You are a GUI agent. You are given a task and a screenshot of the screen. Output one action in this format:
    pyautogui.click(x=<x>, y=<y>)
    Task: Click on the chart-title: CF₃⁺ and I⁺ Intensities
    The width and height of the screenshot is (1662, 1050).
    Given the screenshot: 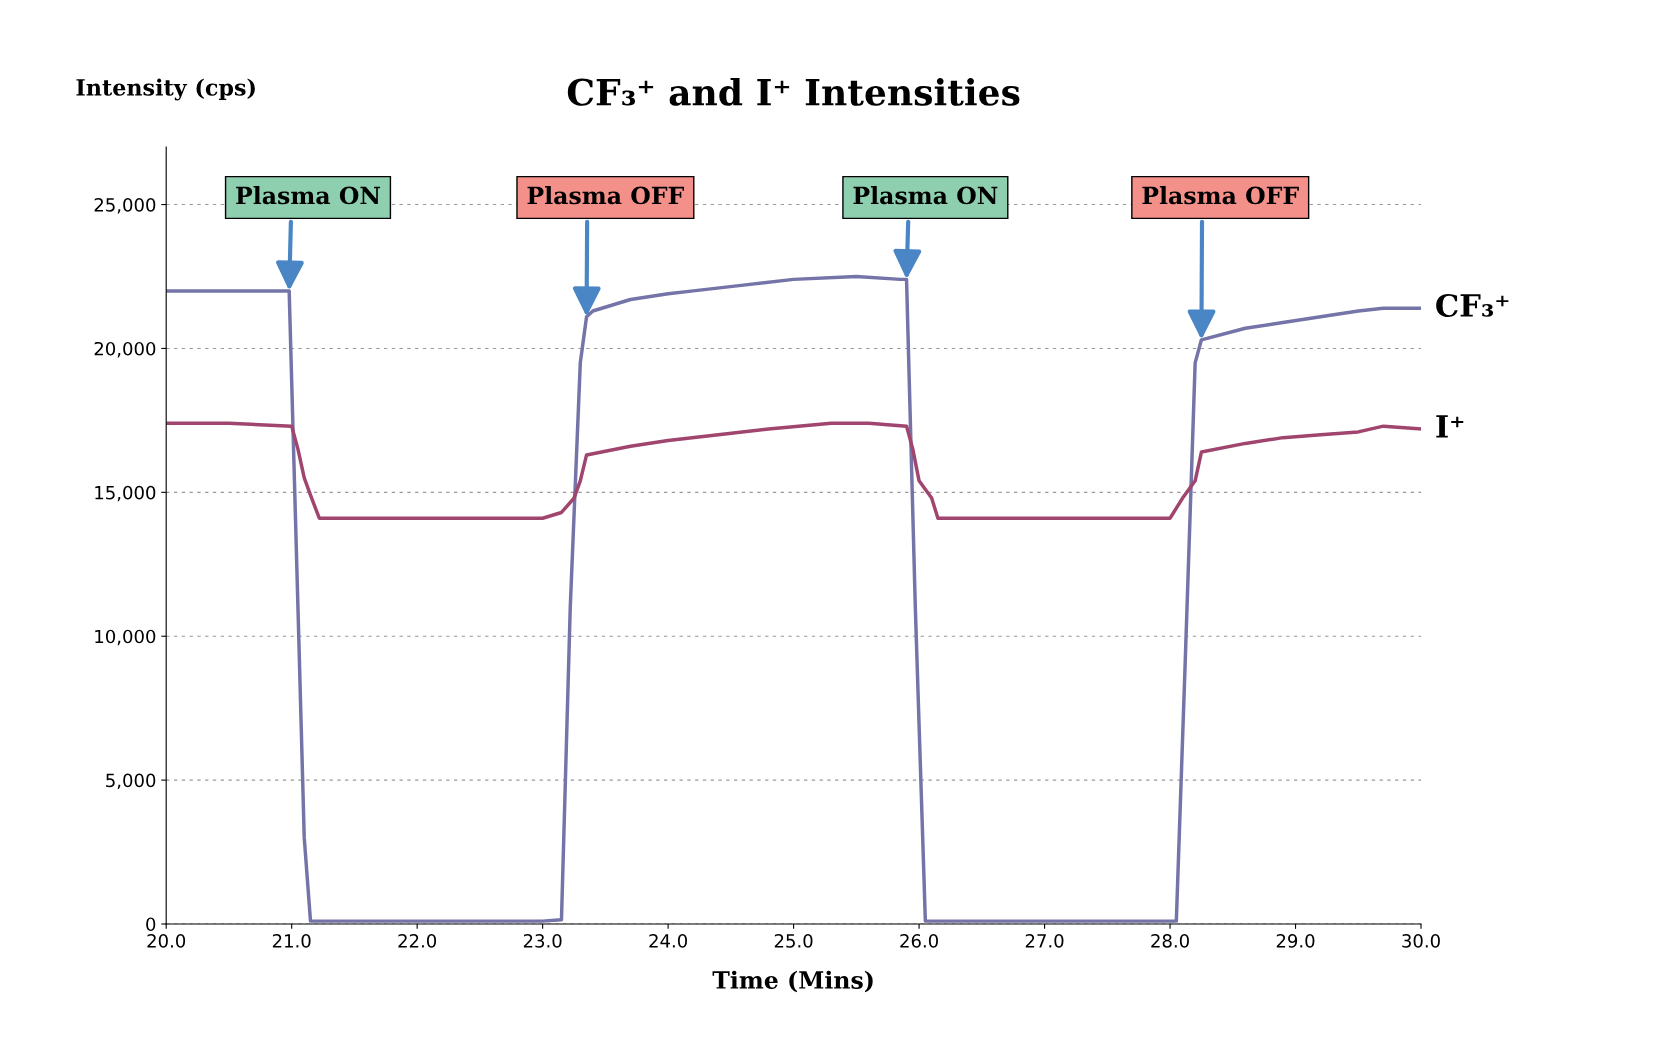 What is the action you would take?
    pyautogui.click(x=793, y=91)
    